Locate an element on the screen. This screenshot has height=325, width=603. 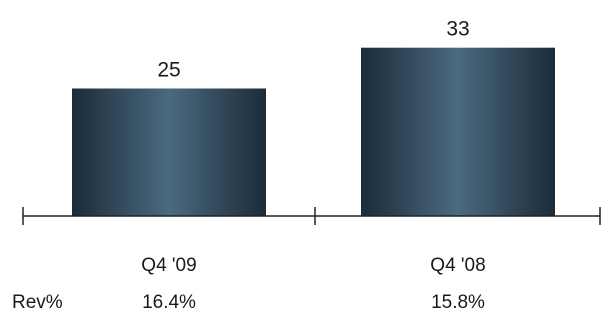
category-label-0: Q4 '09 is located at coordinates (168, 265).